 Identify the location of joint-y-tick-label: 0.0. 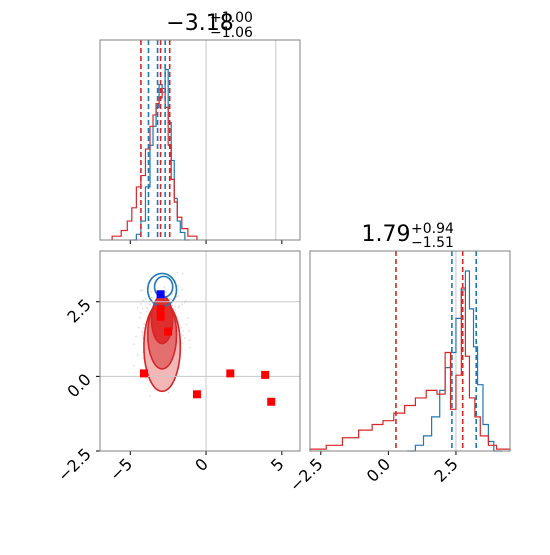
(78, 385).